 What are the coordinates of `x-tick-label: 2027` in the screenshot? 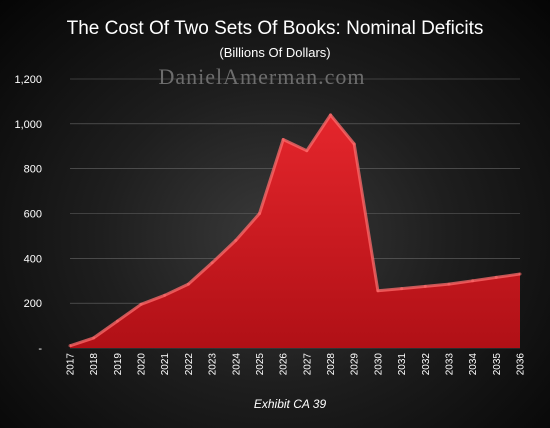 It's located at (307, 364).